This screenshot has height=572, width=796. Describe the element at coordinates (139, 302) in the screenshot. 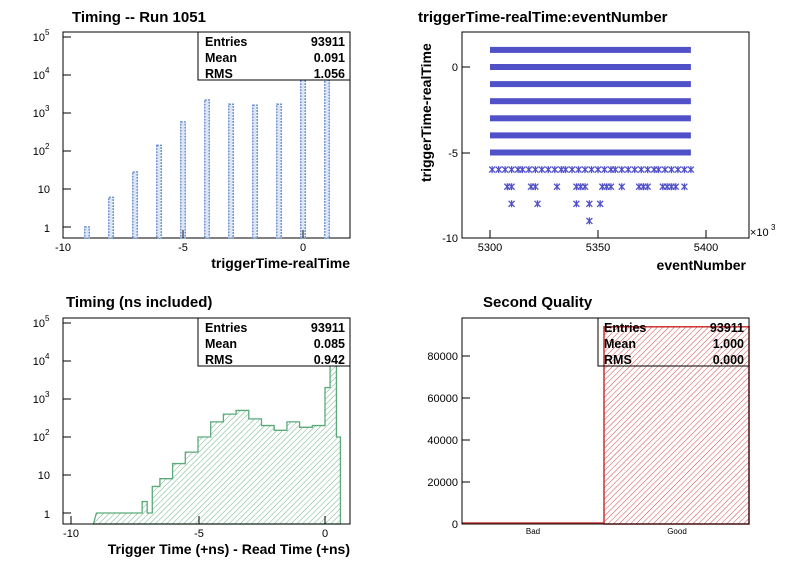

I see `panel3-title: Timing (ns included)` at that location.